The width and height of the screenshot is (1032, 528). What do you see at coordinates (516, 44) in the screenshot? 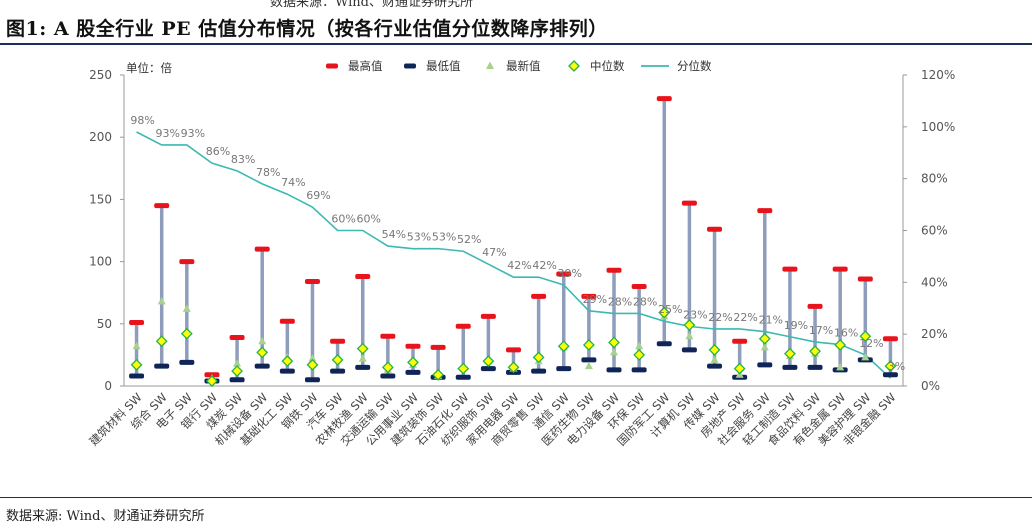
I see `title-divider` at bounding box center [516, 44].